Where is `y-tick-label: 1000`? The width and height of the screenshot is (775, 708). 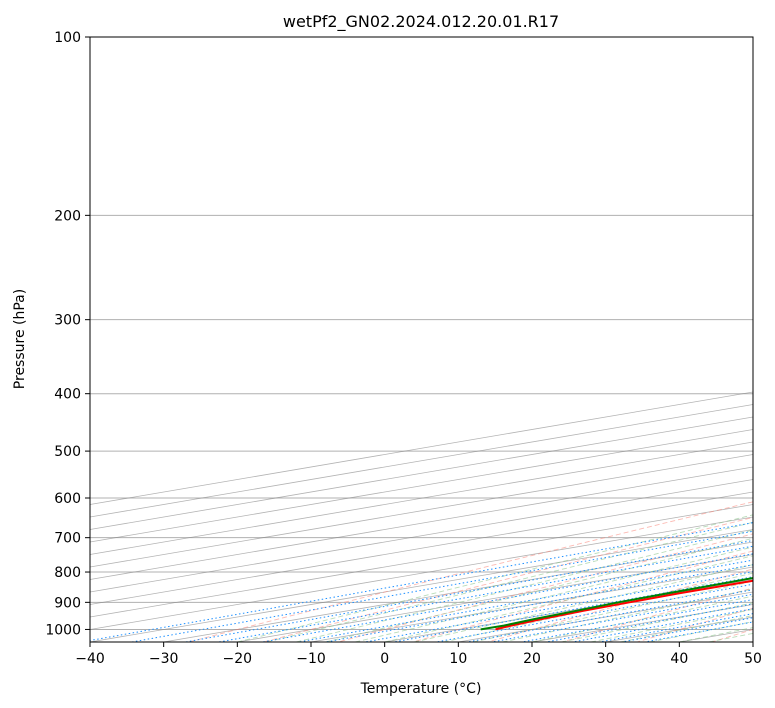
y-tick-label: 1000 is located at coordinates (63, 630).